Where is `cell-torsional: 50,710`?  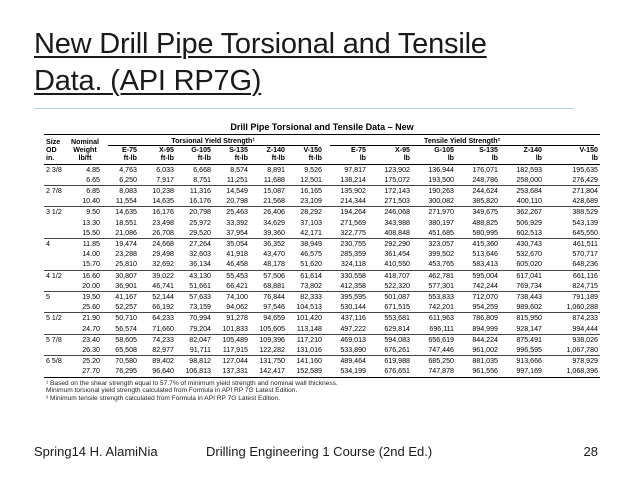 cell-torsional: 50,710 is located at coordinates (120, 318).